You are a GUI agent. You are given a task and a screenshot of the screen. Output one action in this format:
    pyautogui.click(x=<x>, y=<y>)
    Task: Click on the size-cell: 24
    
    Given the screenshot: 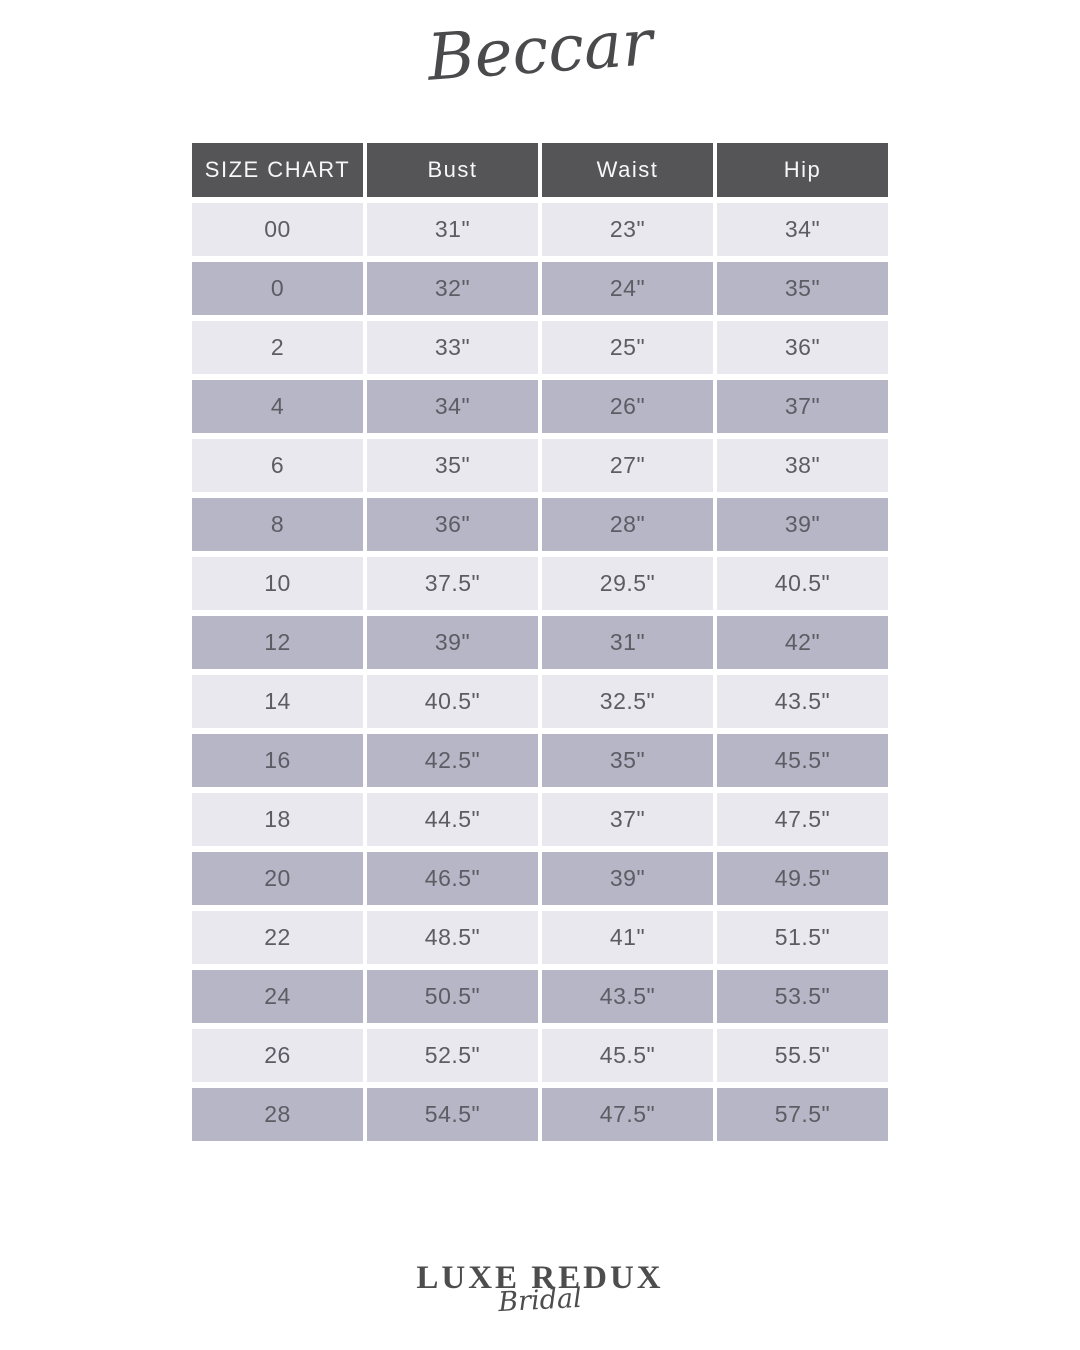 What is the action you would take?
    pyautogui.click(x=277, y=996)
    